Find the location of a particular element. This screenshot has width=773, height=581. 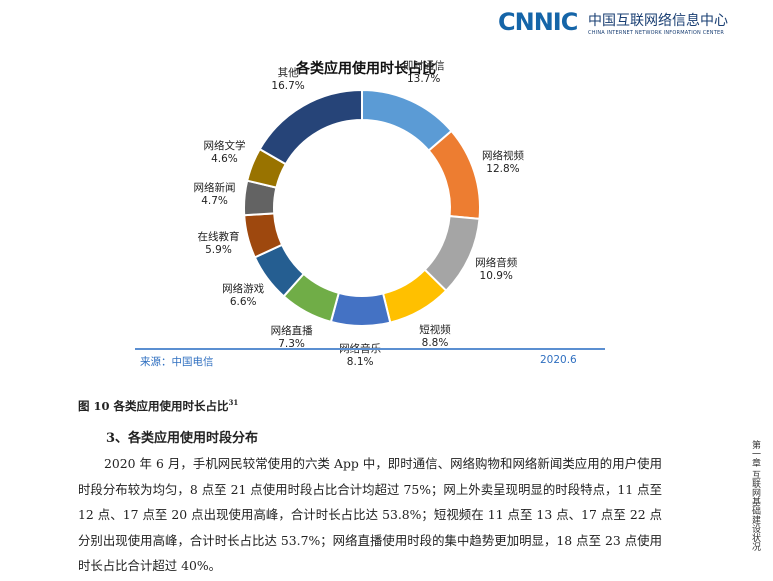

slice-label-11: 其他 16.7% is located at coordinates (287, 80).